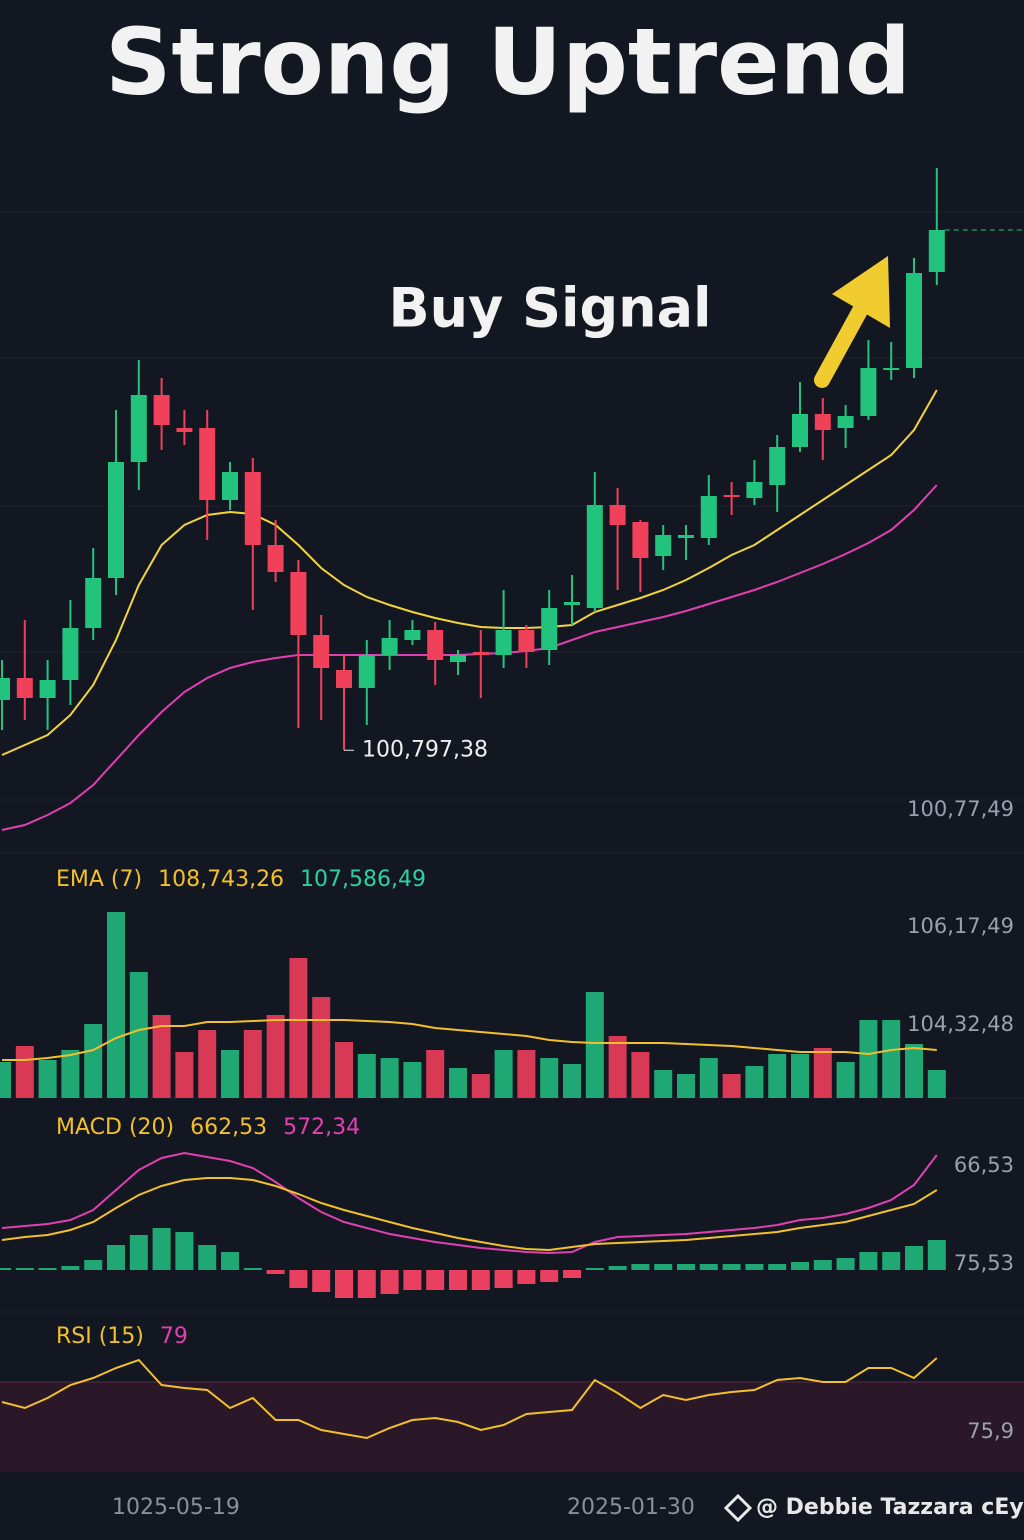 The height and width of the screenshot is (1540, 1024). Describe the element at coordinates (363, 879) in the screenshot. I see `indicator-label: 107,586,49` at that location.